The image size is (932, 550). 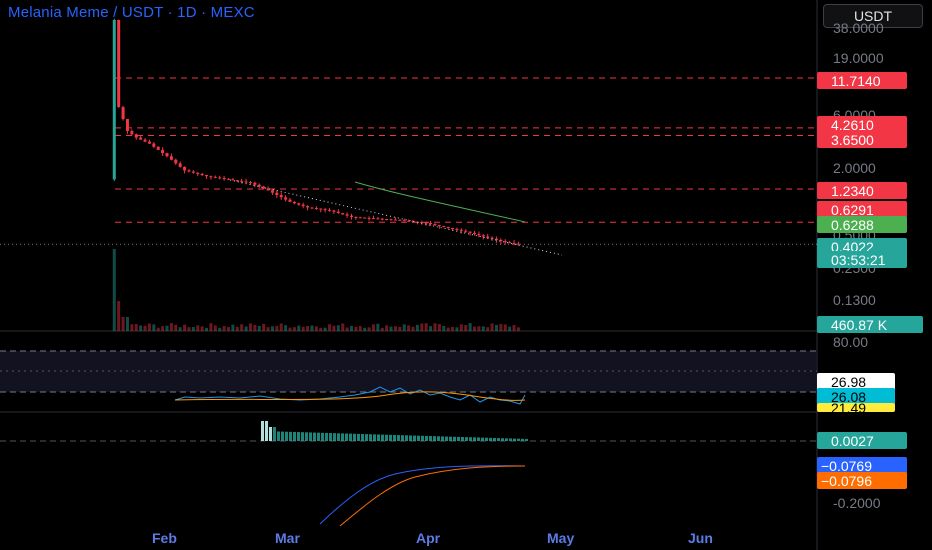 I want to click on month-label: May, so click(x=561, y=538).